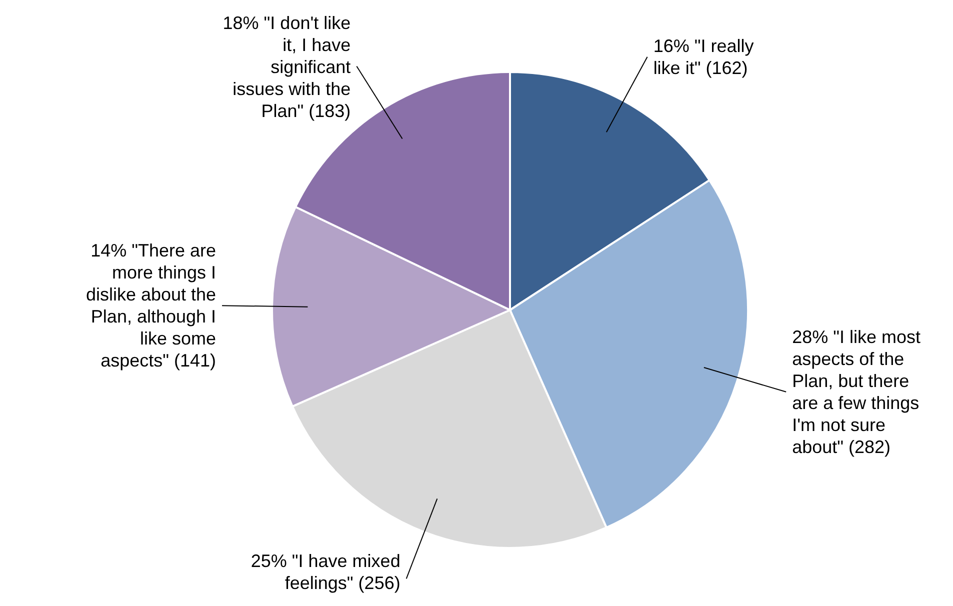 Image resolution: width=953 pixels, height=606 pixels. I want to click on data-label: 18% "I don't like it, I have significant issues with the Plan" (183), so click(286, 67).